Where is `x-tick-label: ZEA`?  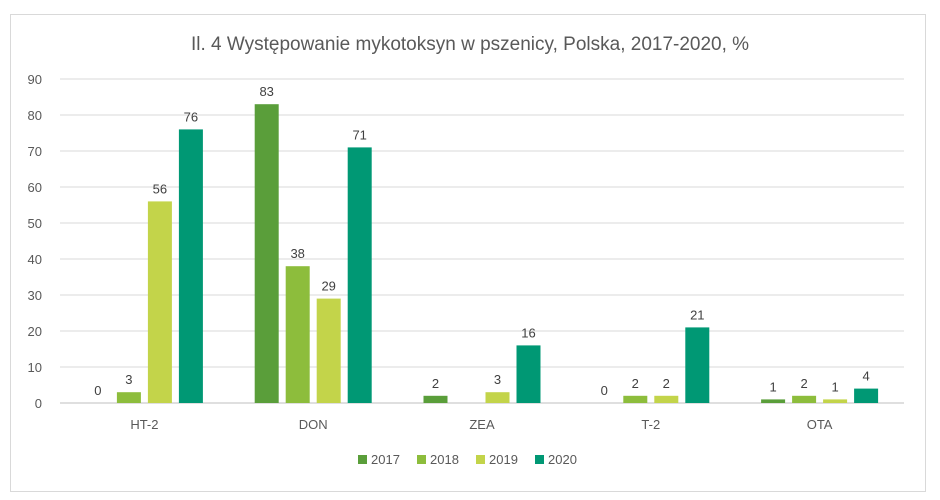
x-tick-label: ZEA is located at coordinates (482, 424).